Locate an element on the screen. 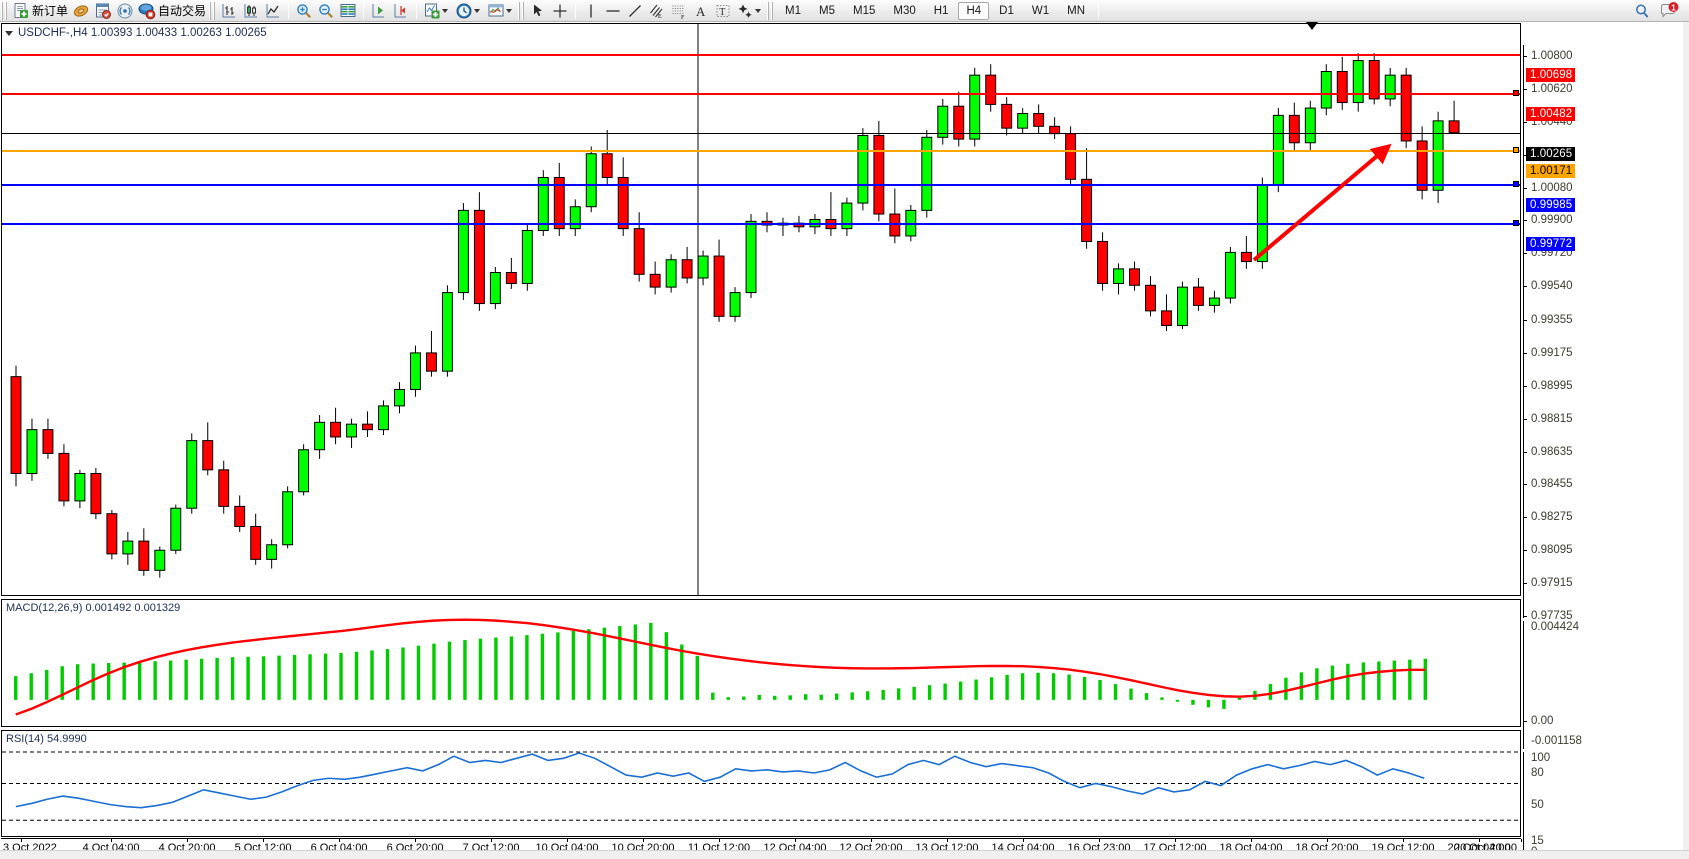  level-anchor-resistance-lower is located at coordinates (1516, 93).